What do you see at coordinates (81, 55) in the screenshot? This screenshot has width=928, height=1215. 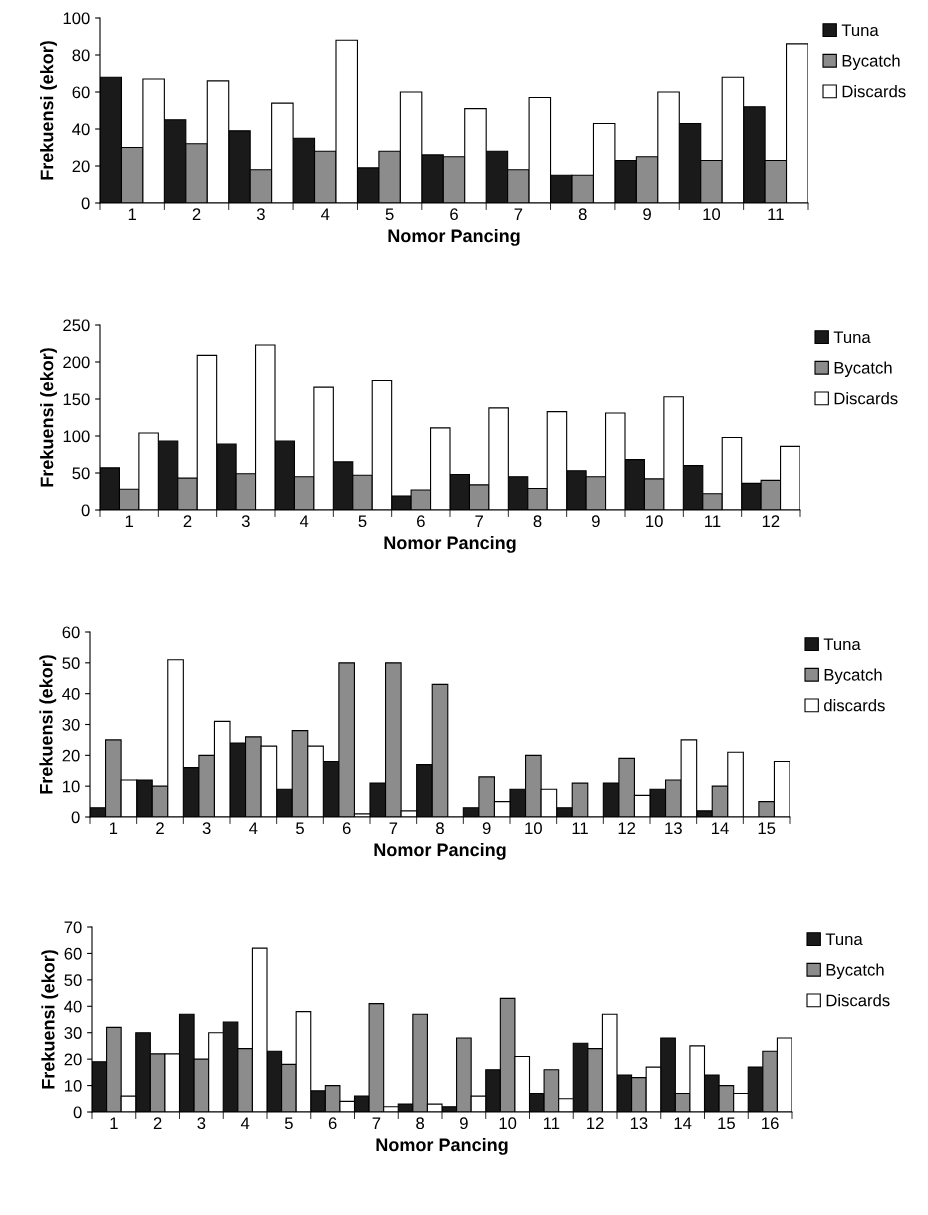 I see `y-tick-label: 80` at bounding box center [81, 55].